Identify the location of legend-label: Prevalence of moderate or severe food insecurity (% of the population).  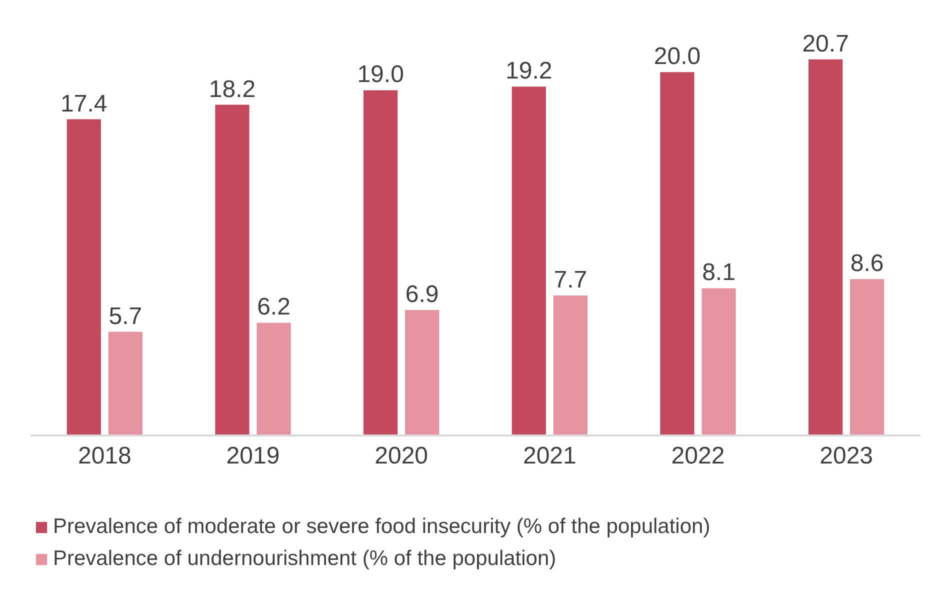
(381, 527).